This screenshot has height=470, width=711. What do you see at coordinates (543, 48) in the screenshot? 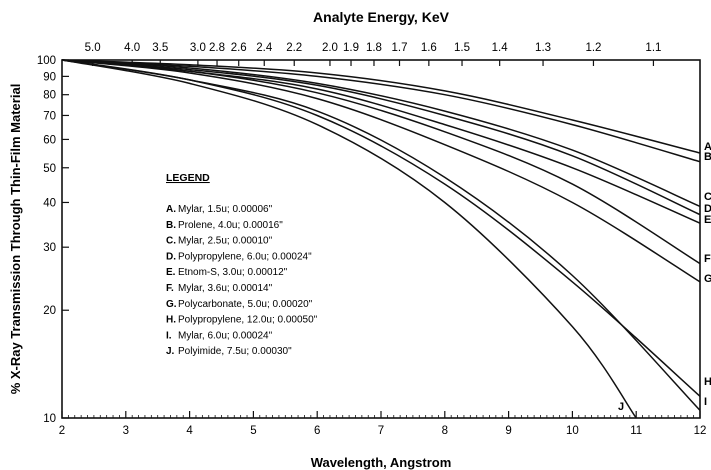
I see `energy-tick-label: 1.3` at bounding box center [543, 48].